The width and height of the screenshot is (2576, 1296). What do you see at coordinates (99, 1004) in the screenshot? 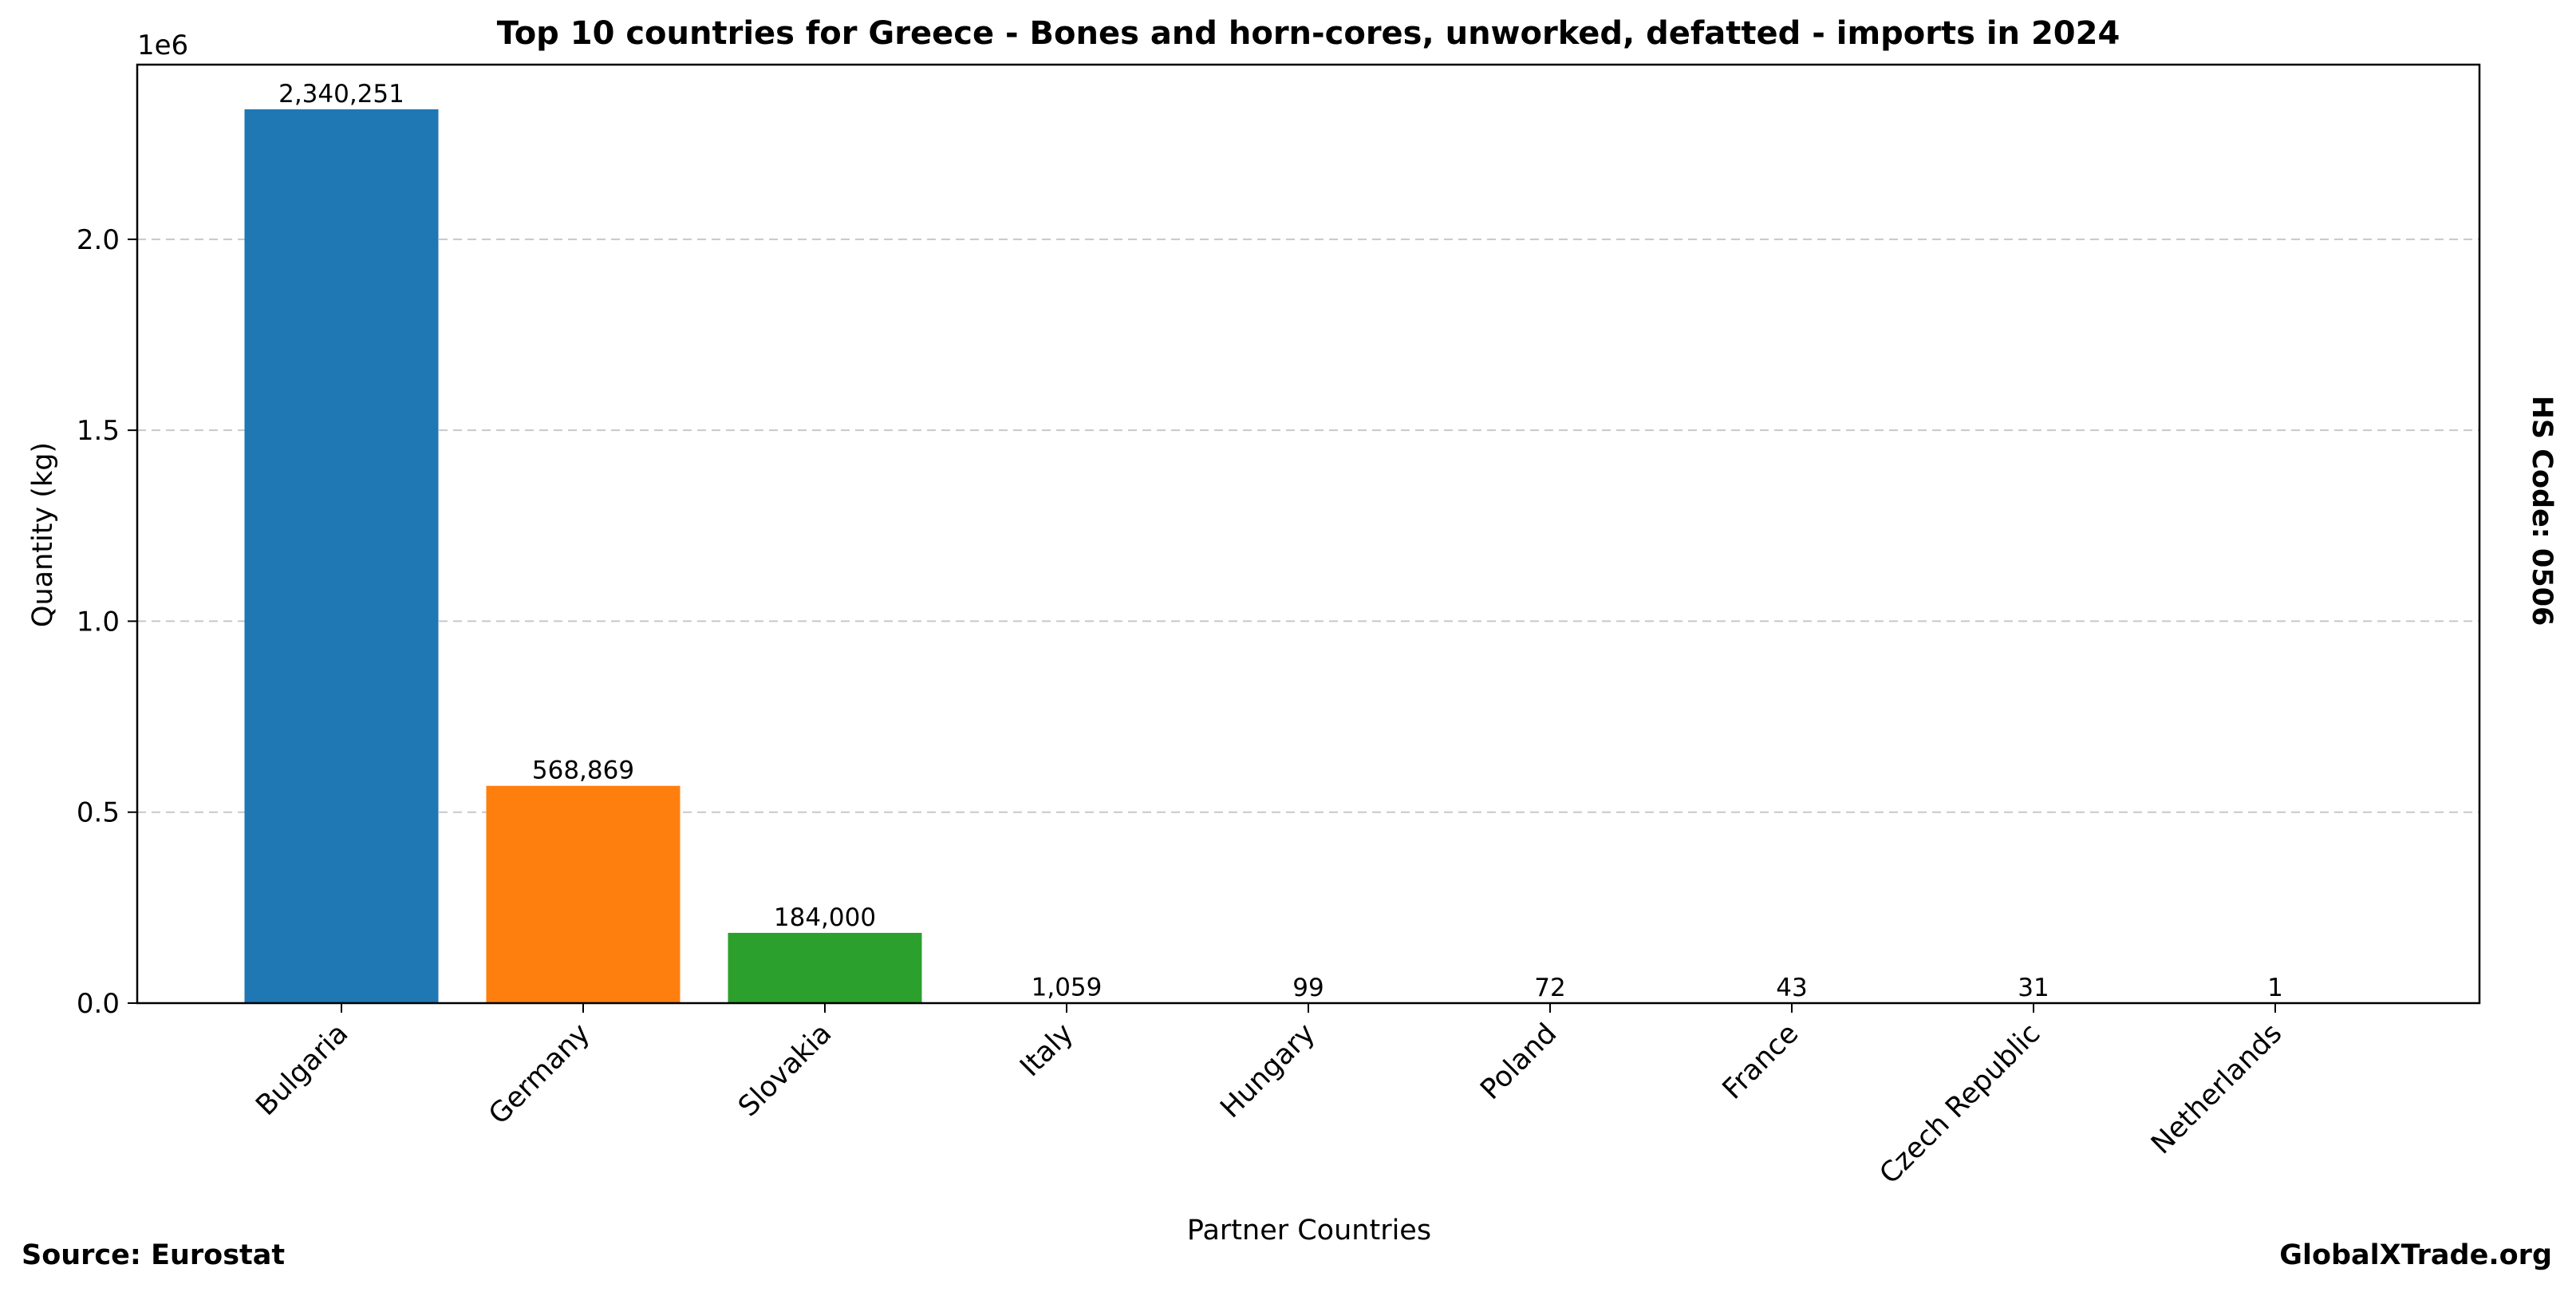
I see `y-tick-label: 0.0` at bounding box center [99, 1004].